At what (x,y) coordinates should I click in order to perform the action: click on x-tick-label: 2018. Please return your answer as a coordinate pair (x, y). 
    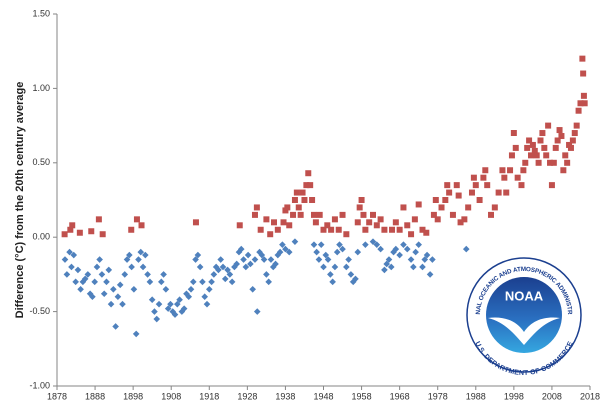
    Looking at the image, I should click on (590, 396).